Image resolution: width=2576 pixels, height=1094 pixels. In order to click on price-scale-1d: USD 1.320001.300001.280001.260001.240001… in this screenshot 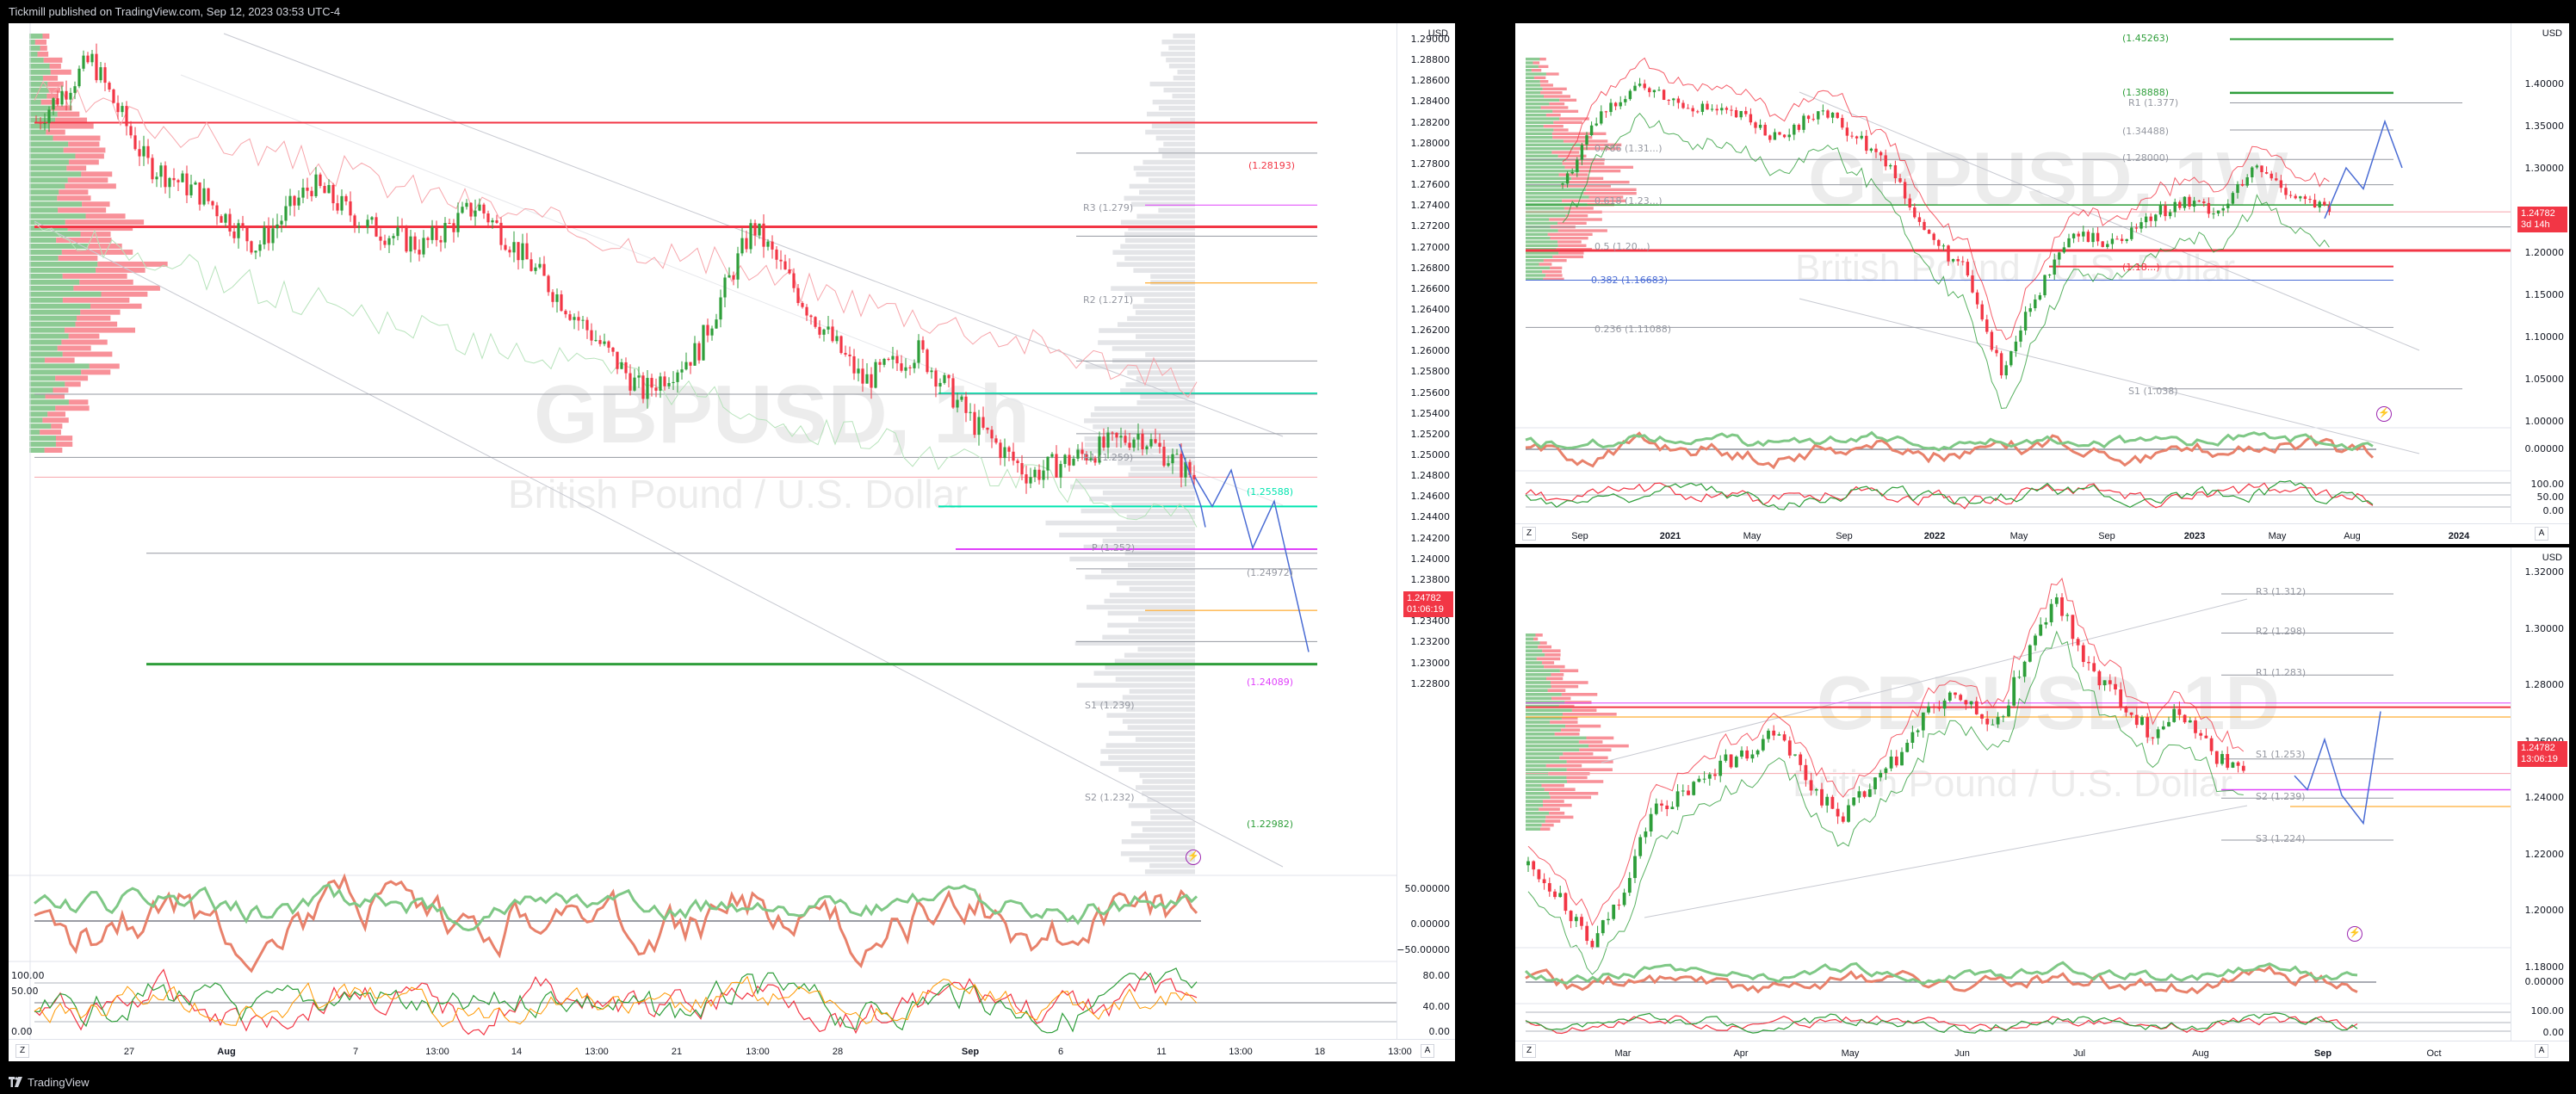, I will do `click(2540, 794)`.